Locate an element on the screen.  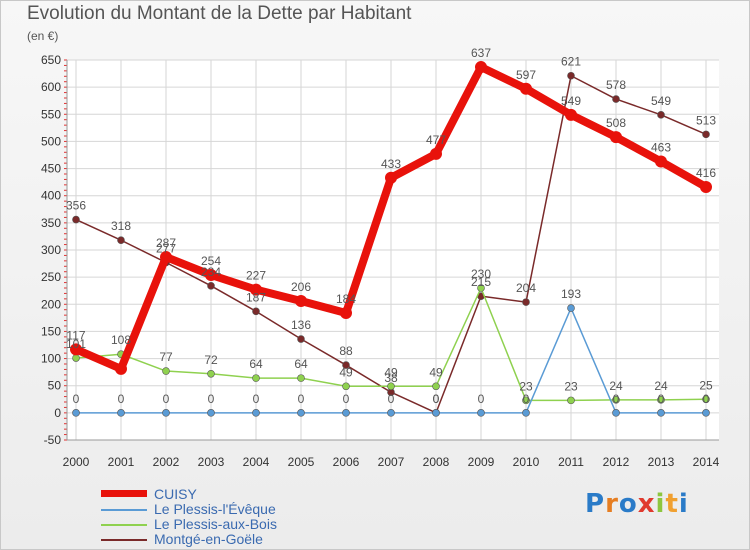
data-label: 477 is located at coordinates (436, 140).